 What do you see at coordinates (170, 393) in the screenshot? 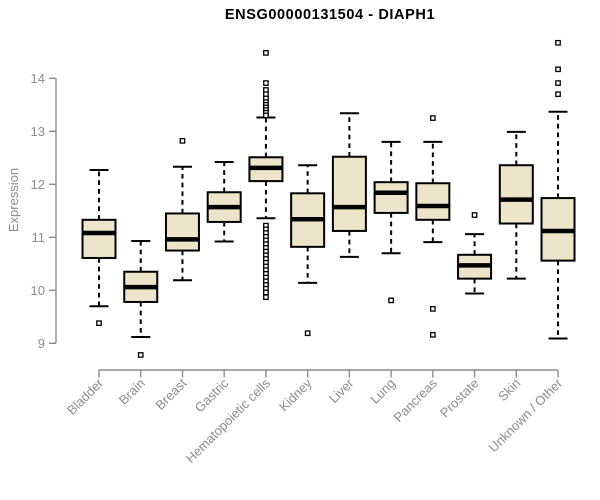
I see `x-tick-label: Breast` at bounding box center [170, 393].